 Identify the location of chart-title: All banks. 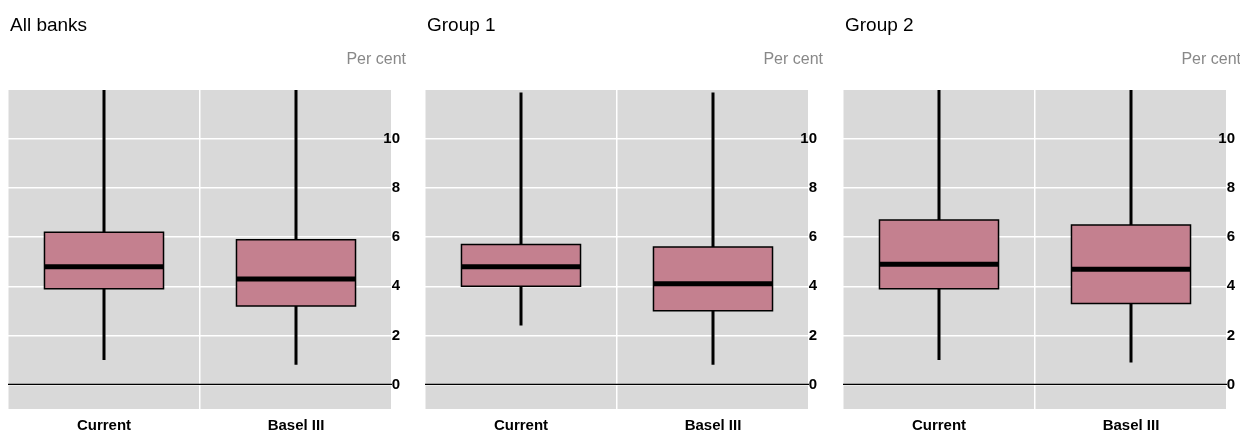
(49, 25).